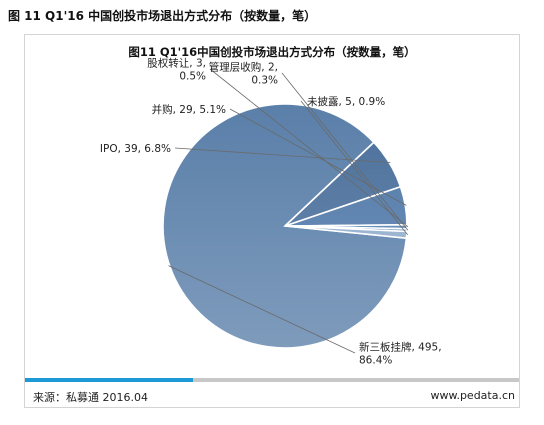  Describe the element at coordinates (271, 52) in the screenshot. I see `chart-title: 图11 Q1'16中国创投市场退出方式分布（按数量，笔）` at that location.